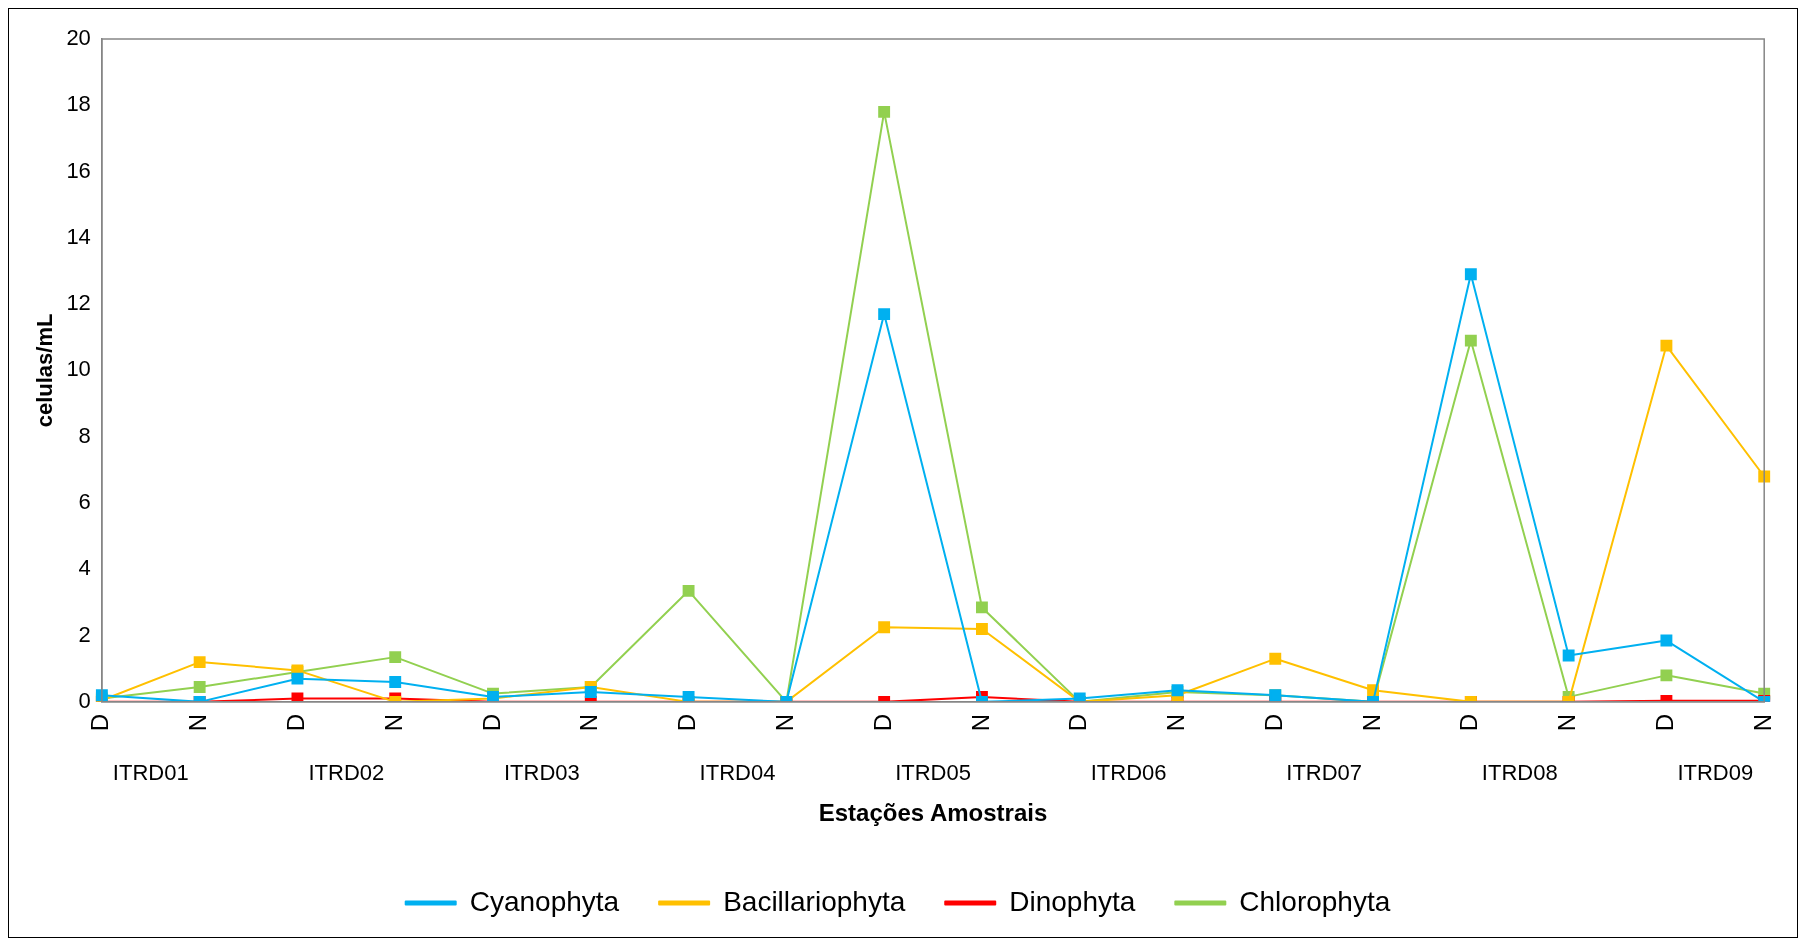 Image resolution: width=1802 pixels, height=941 pixels. I want to click on y-axis-title: celulas/mL, so click(45, 370).